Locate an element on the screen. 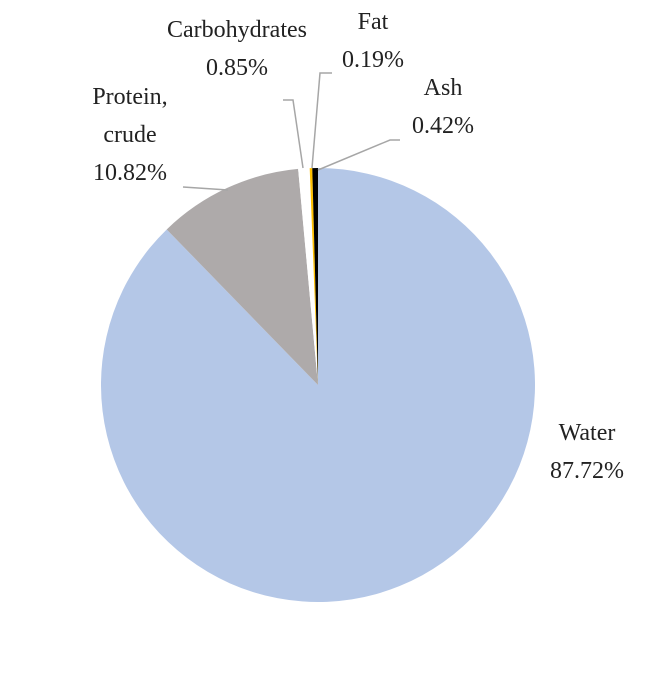 The width and height of the screenshot is (661, 675). leader-lines is located at coordinates (291, 131).